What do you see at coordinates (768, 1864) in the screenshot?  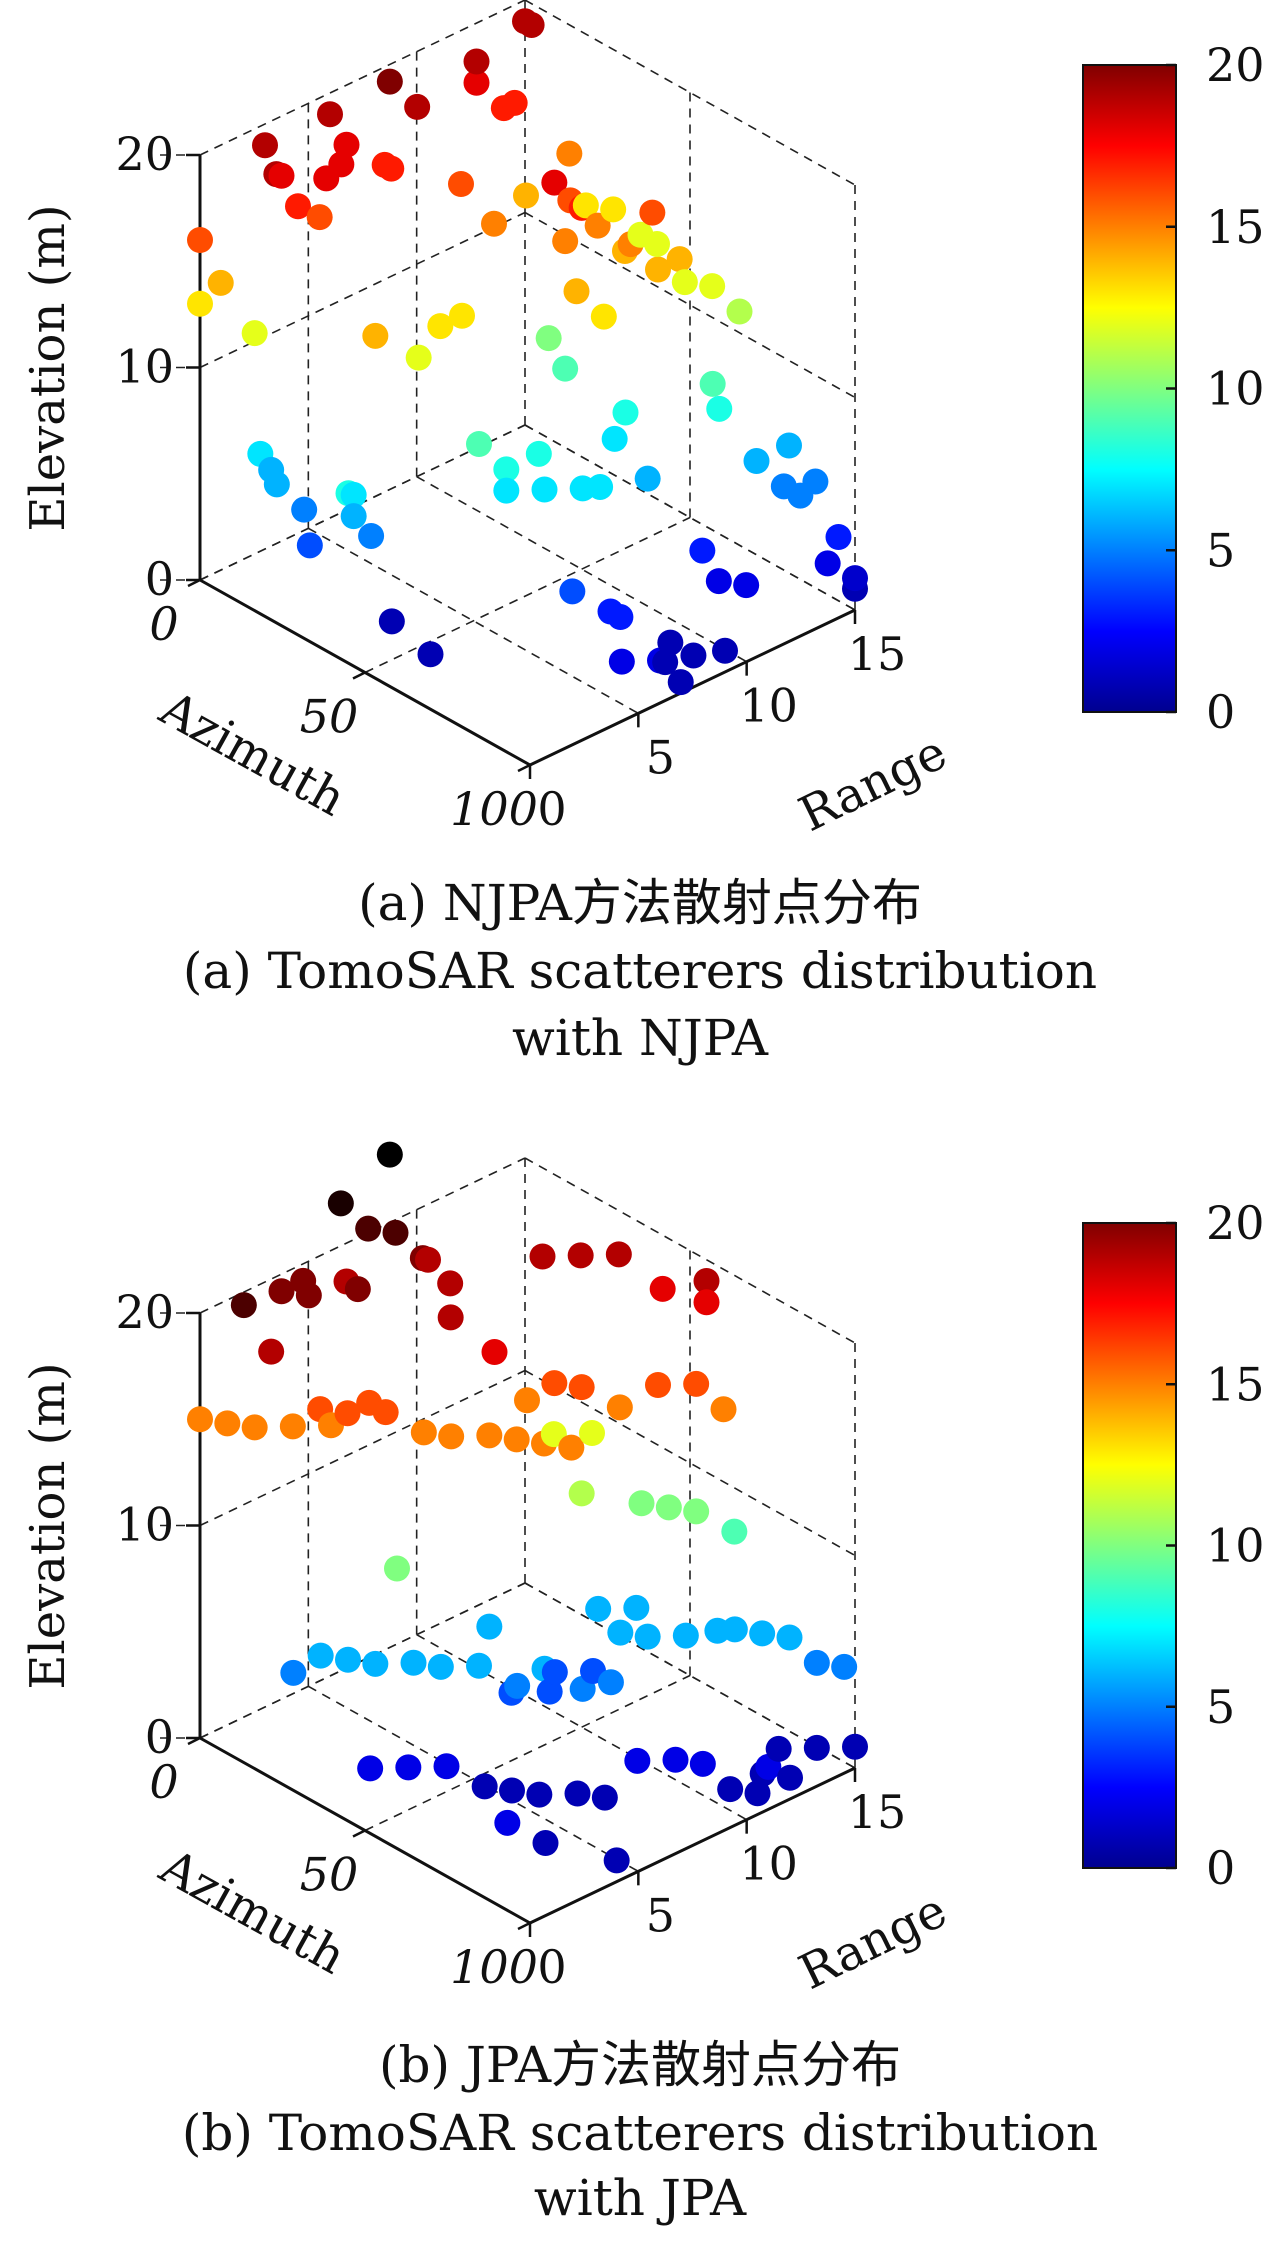 I see `range-tick-label: 10` at bounding box center [768, 1864].